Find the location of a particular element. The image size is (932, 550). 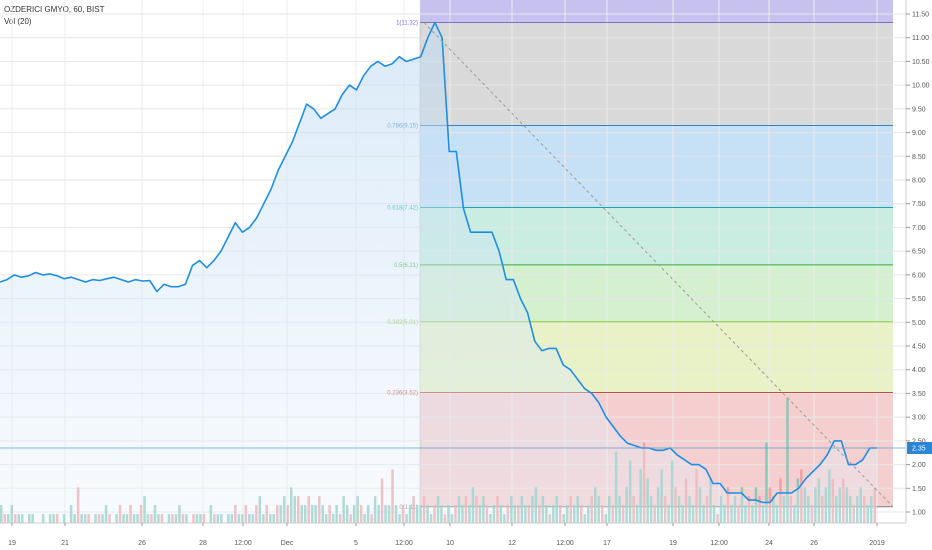

y-tick-label: 9.50 is located at coordinates (919, 109).